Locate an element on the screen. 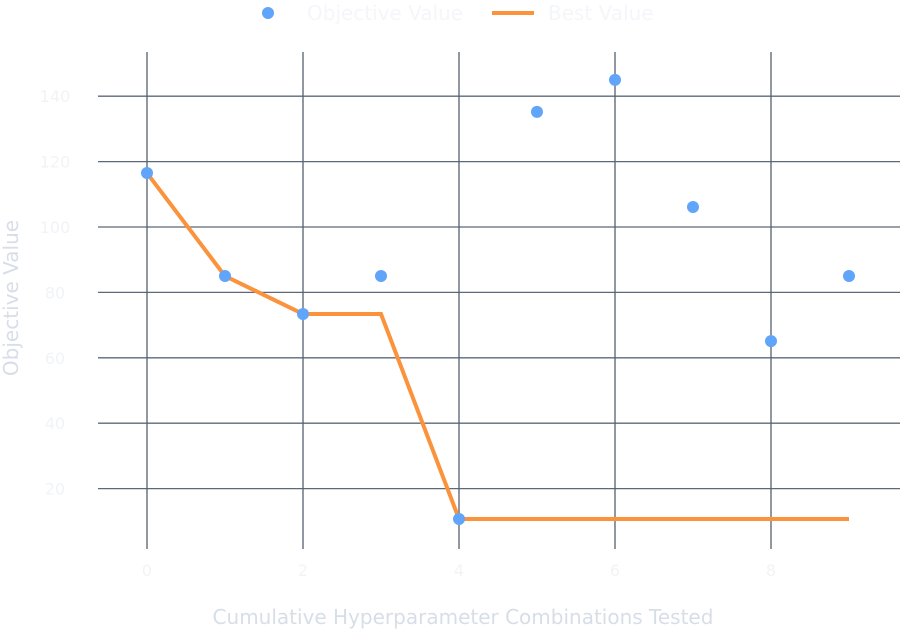 The image size is (900, 633). y-tick-label: 80 is located at coordinates (55, 292).